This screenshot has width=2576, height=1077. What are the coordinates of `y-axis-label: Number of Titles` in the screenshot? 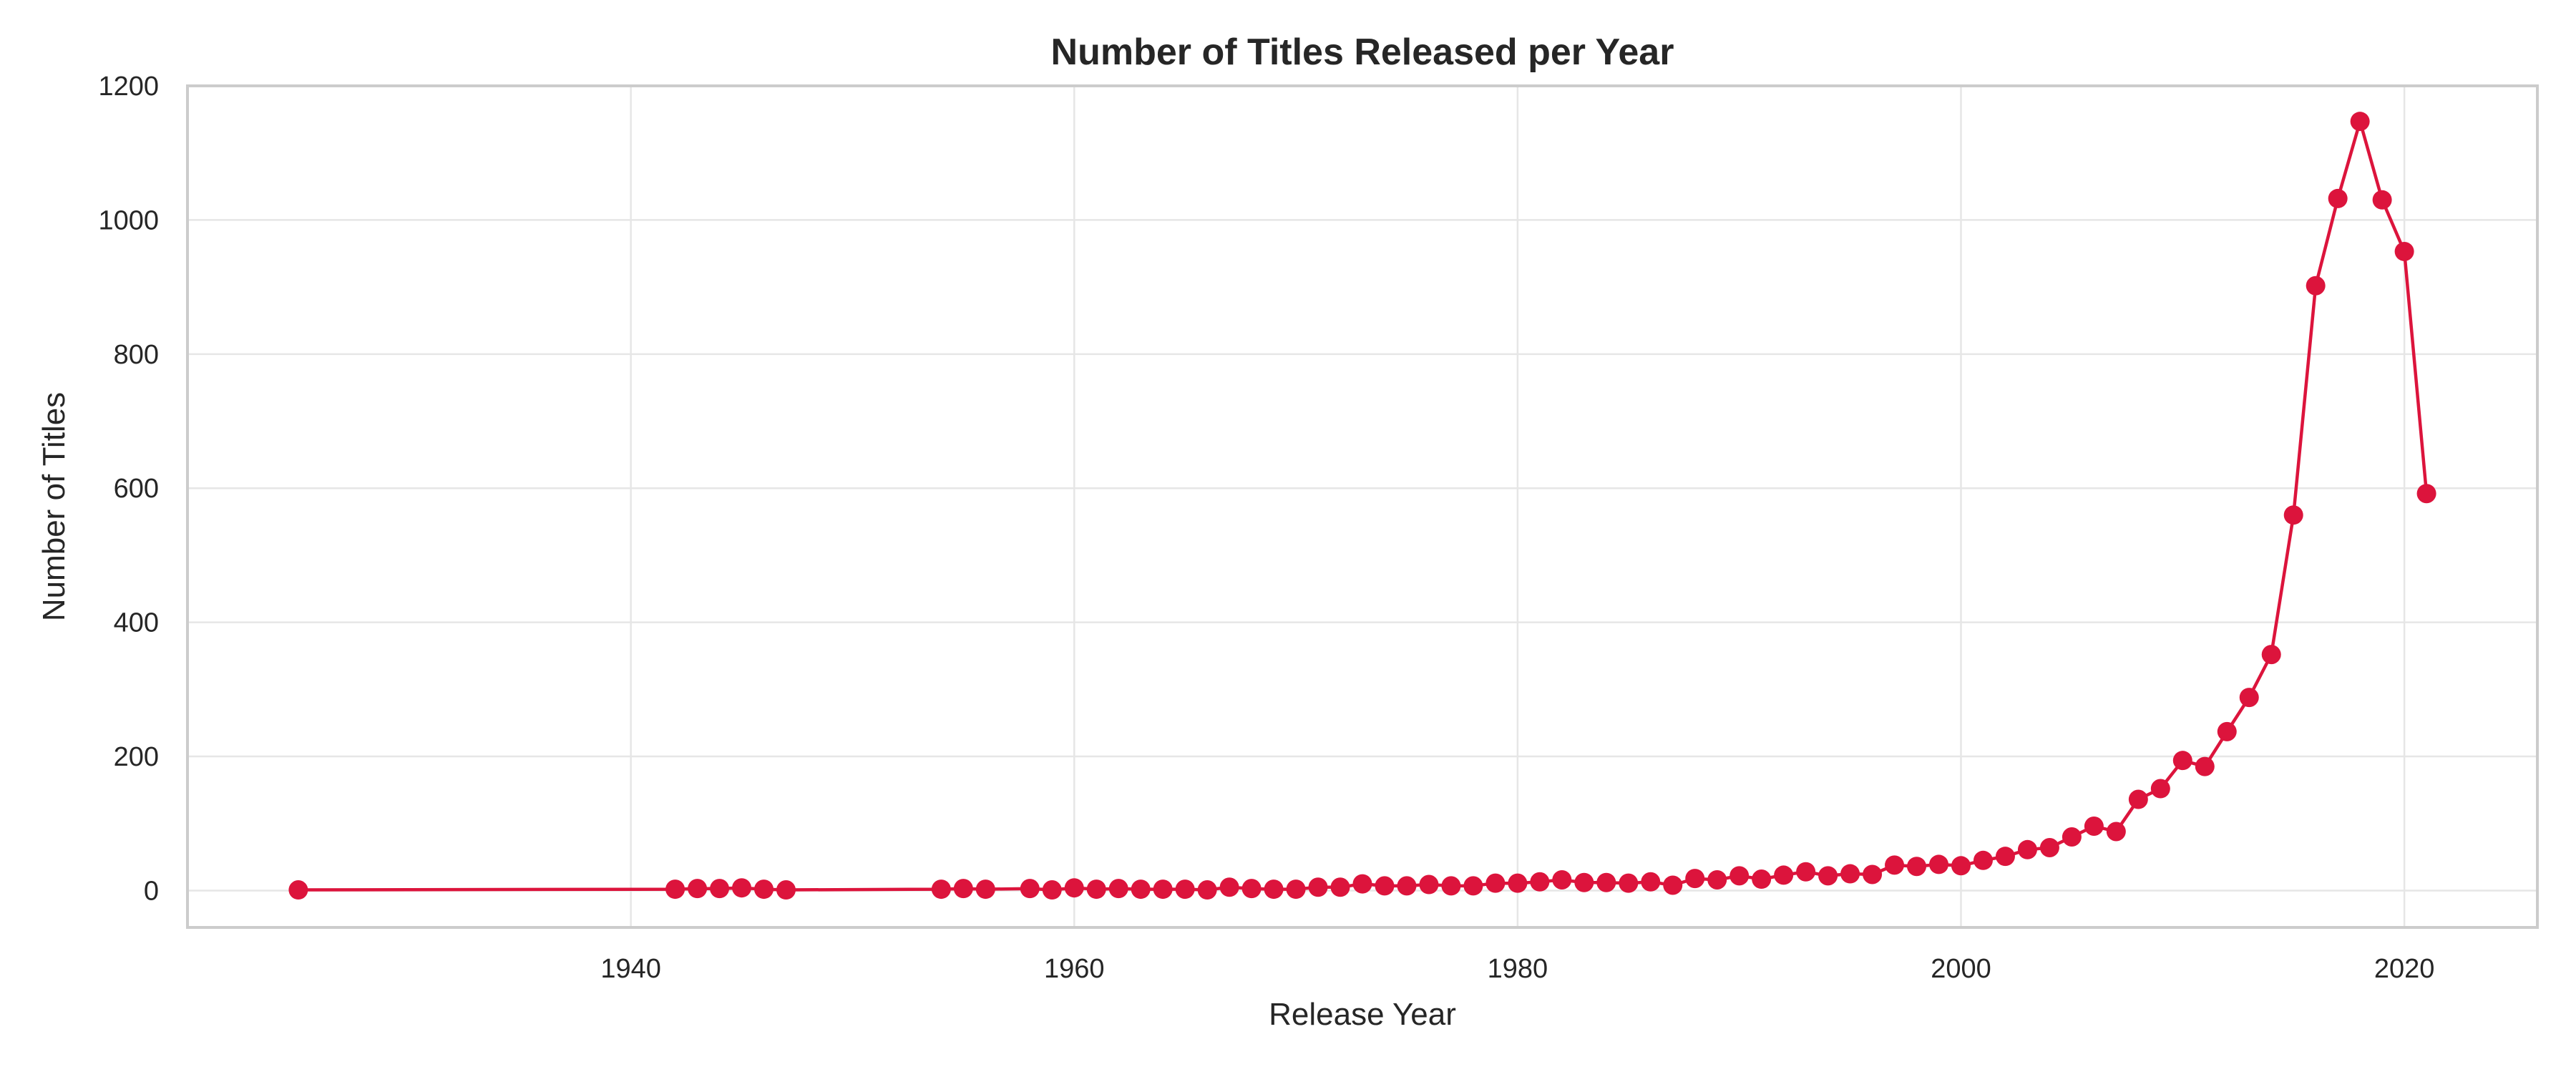 It's located at (54, 506).